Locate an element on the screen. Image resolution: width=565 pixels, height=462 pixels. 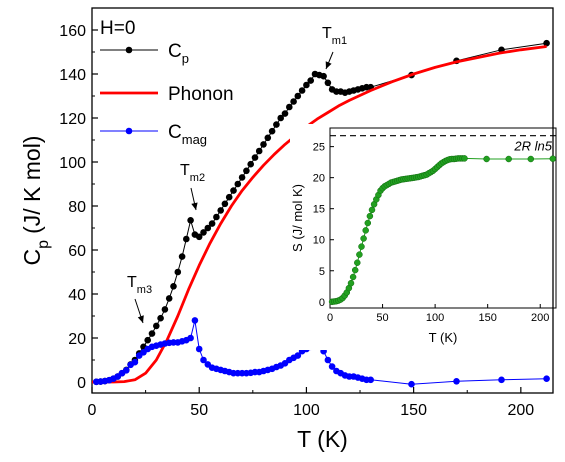
legend-label-2: Cmag is located at coordinates (187, 134).